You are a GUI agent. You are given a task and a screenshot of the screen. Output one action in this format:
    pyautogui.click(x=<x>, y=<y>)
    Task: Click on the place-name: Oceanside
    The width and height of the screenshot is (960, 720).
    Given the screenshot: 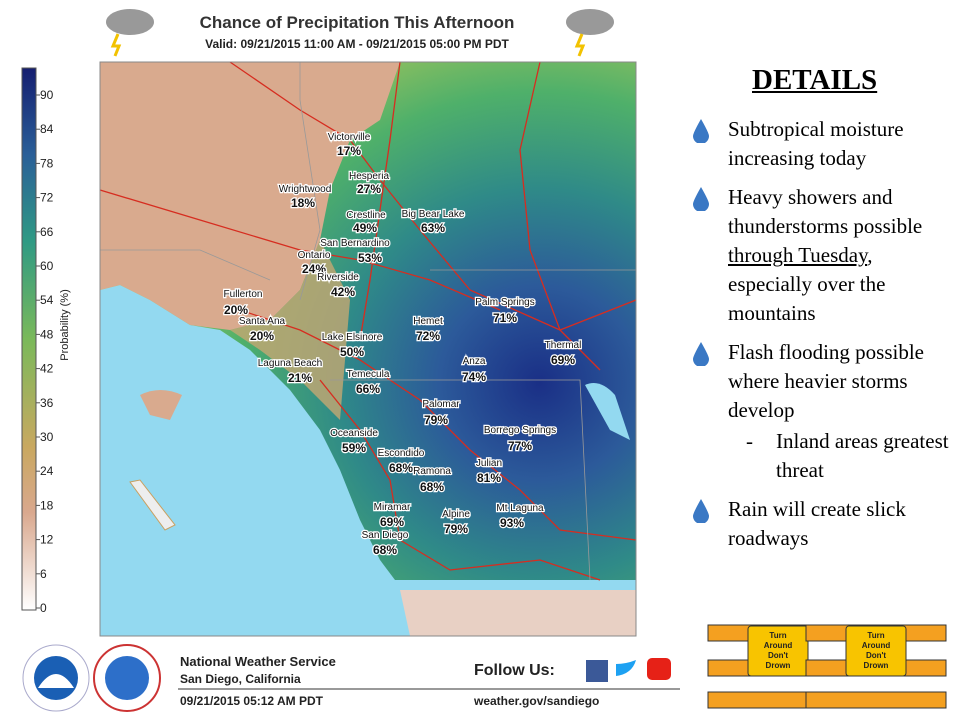 What is the action you would take?
    pyautogui.click(x=354, y=433)
    